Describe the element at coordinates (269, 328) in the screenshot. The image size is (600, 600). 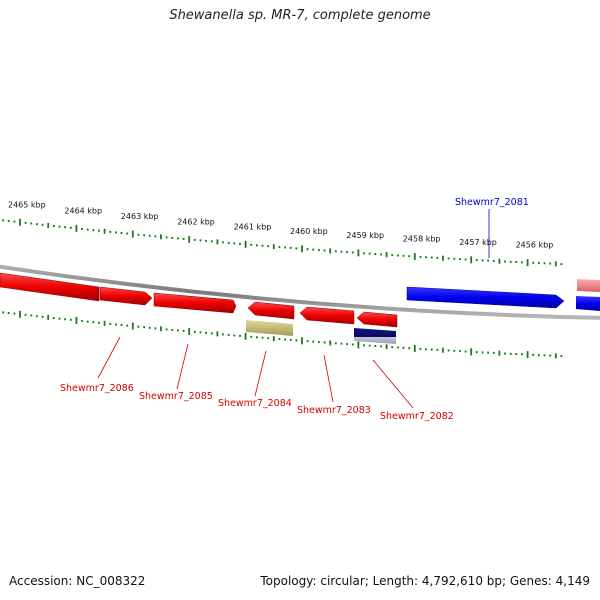
I see `feature-olive` at that location.